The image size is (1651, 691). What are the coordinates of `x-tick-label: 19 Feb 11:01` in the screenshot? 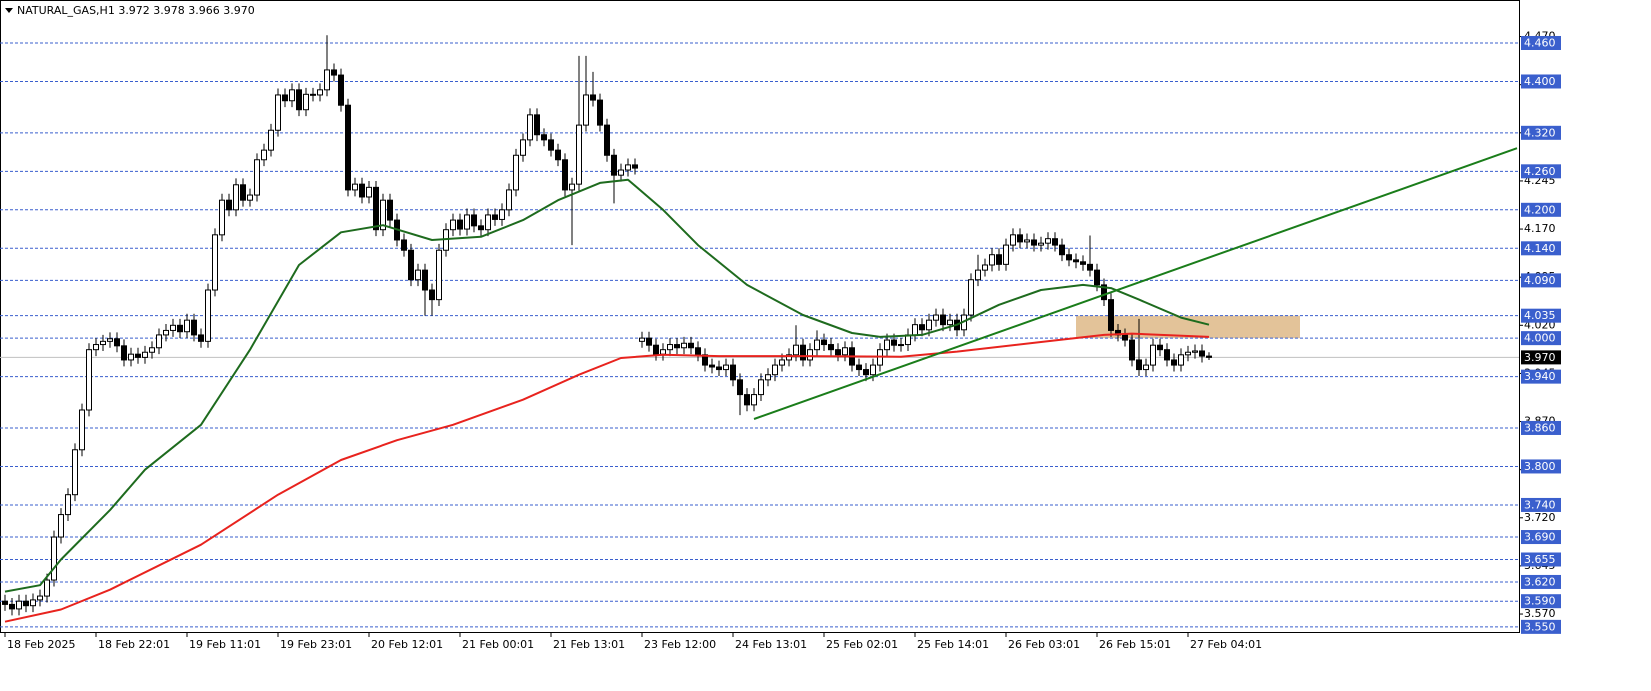 It's located at (225, 644).